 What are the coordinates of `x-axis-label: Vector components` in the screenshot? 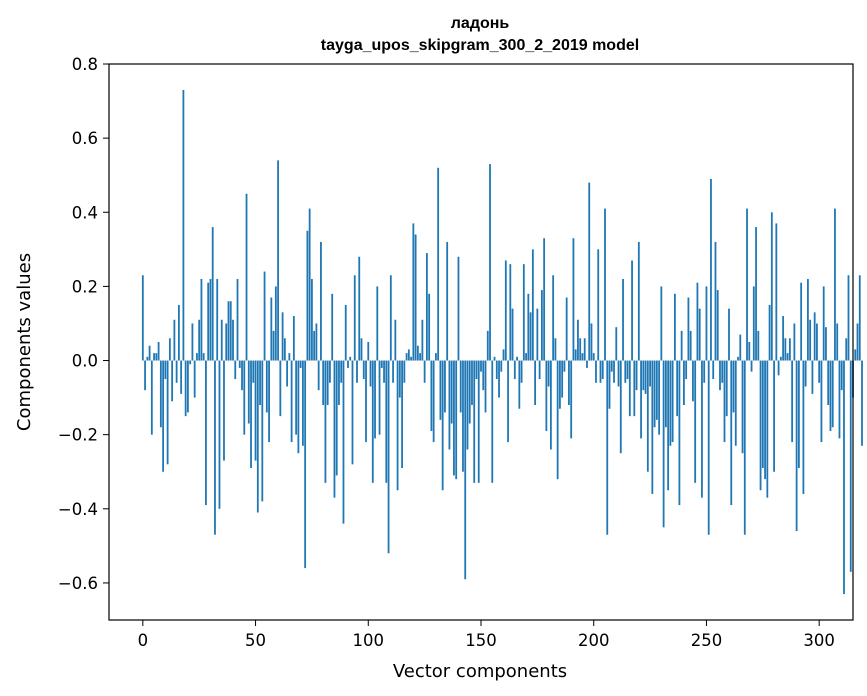 It's located at (480, 671).